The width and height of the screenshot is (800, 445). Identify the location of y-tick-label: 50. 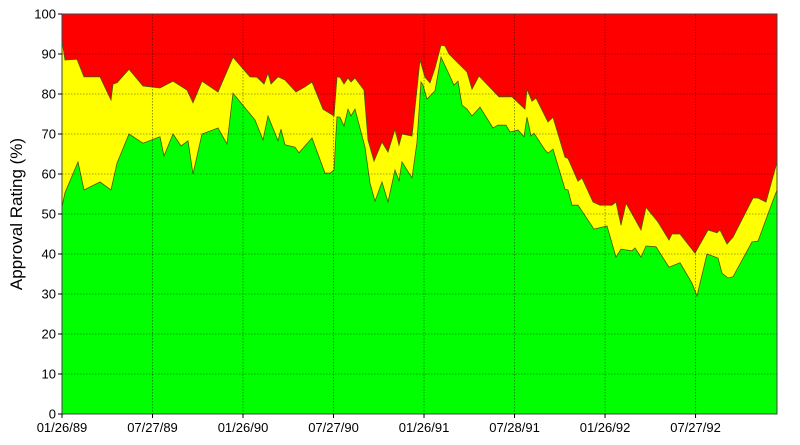
(49, 214).